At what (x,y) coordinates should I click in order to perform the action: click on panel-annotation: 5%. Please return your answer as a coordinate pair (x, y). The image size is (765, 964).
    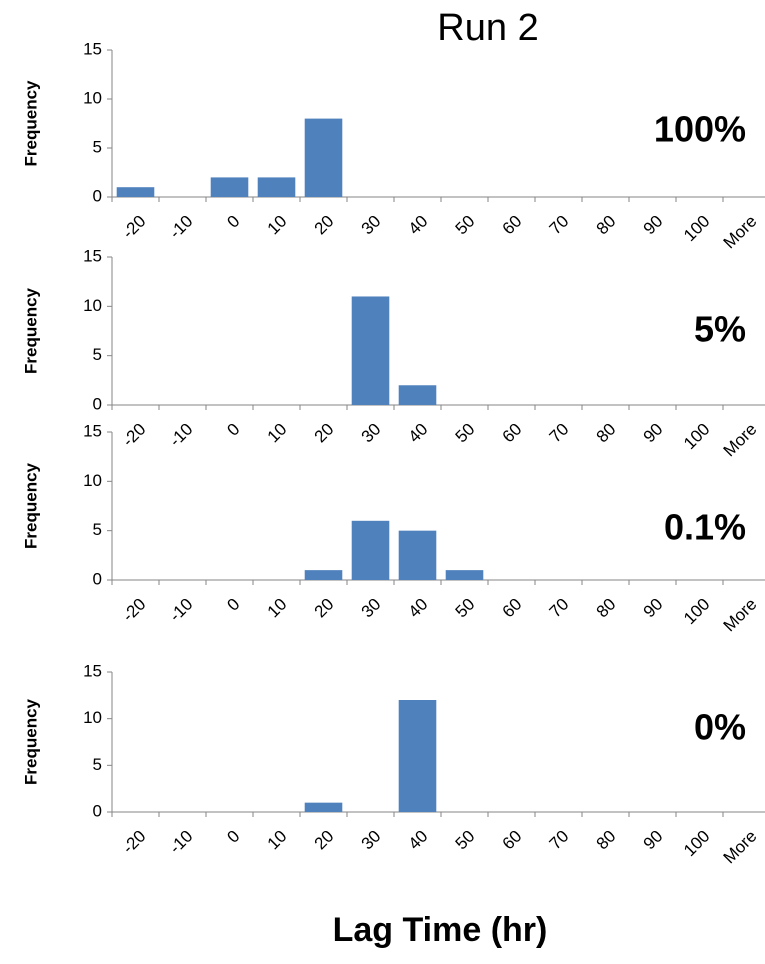
    Looking at the image, I should click on (720, 329).